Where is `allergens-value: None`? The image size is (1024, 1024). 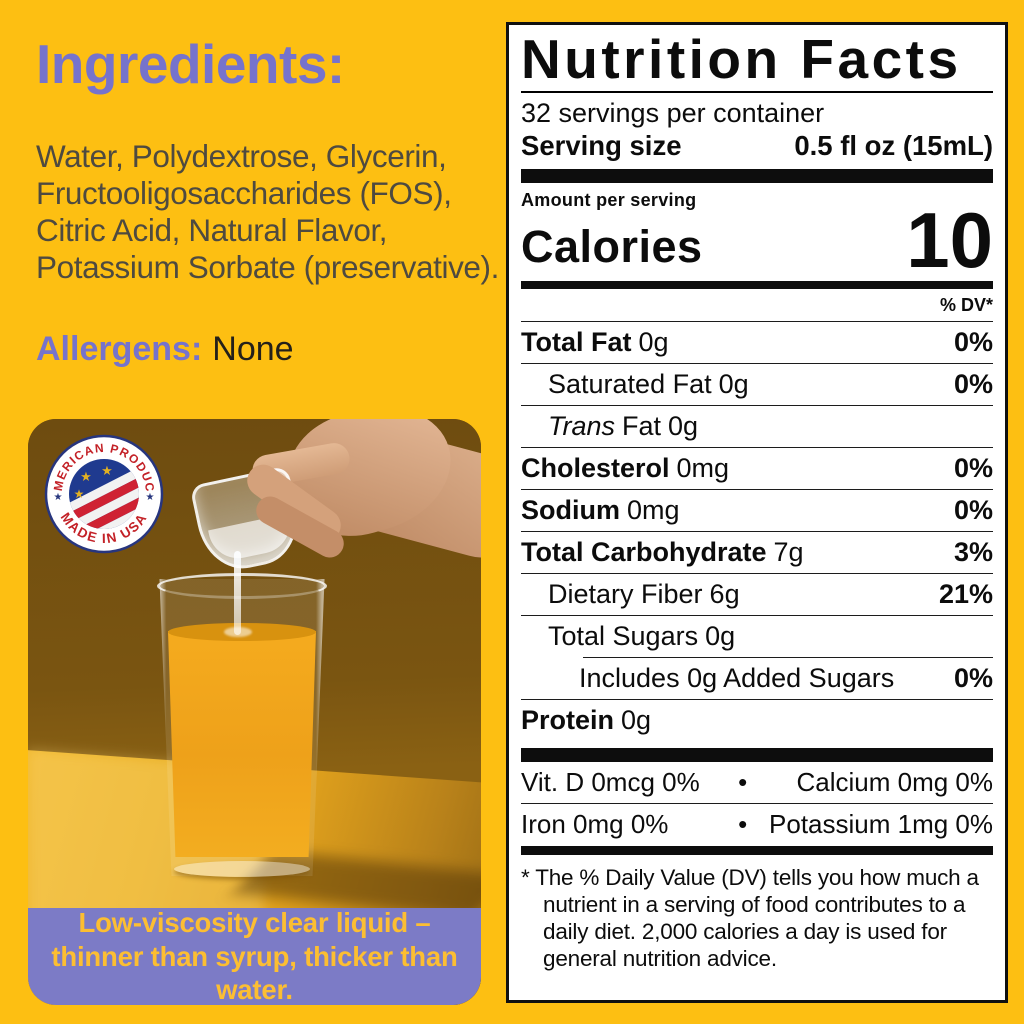
allergens-value: None is located at coordinates (253, 349).